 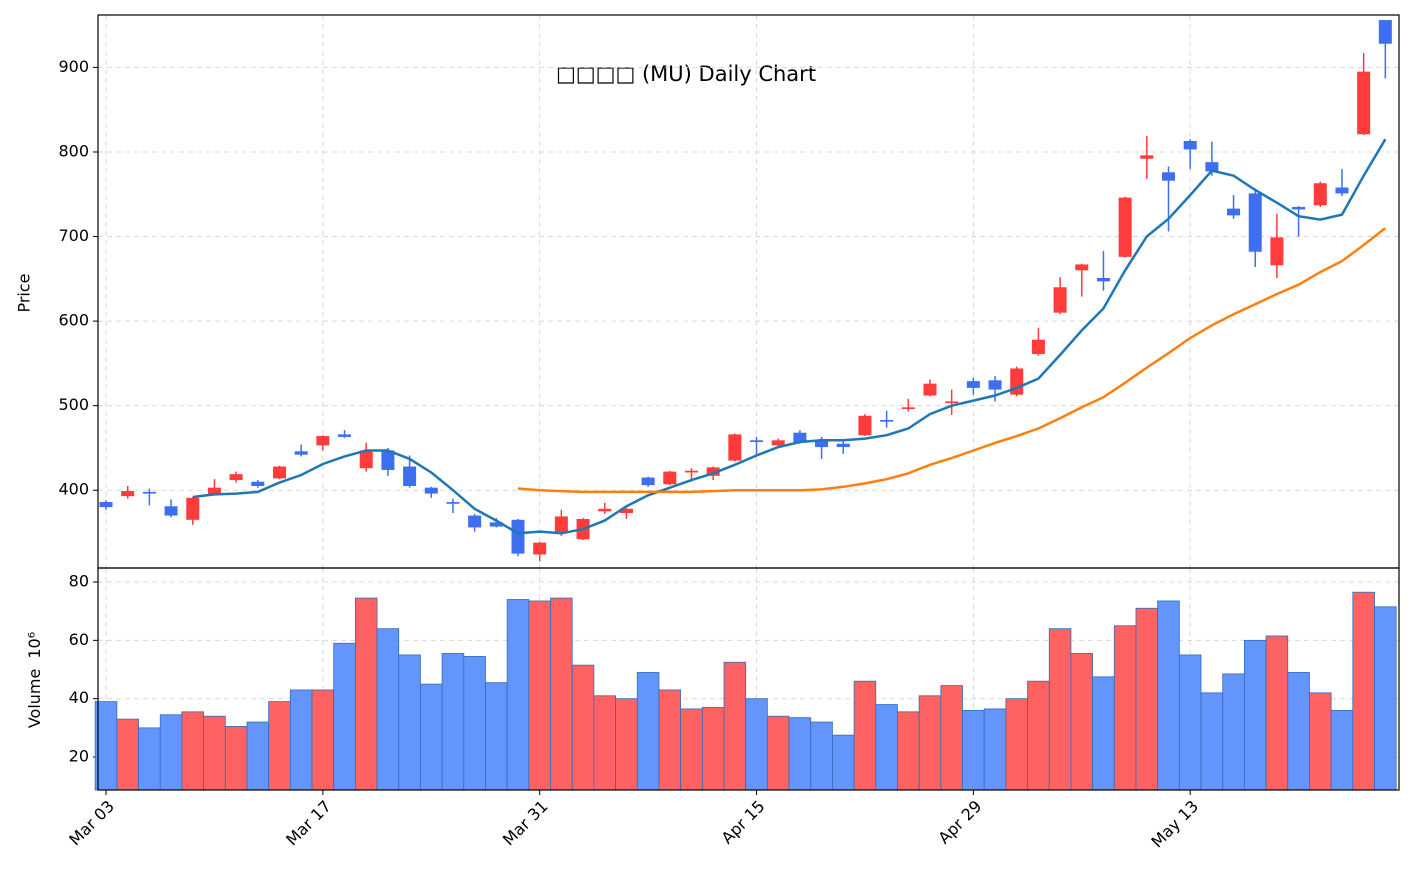 I want to click on x-tick-label: Mar 03, so click(x=91, y=823).